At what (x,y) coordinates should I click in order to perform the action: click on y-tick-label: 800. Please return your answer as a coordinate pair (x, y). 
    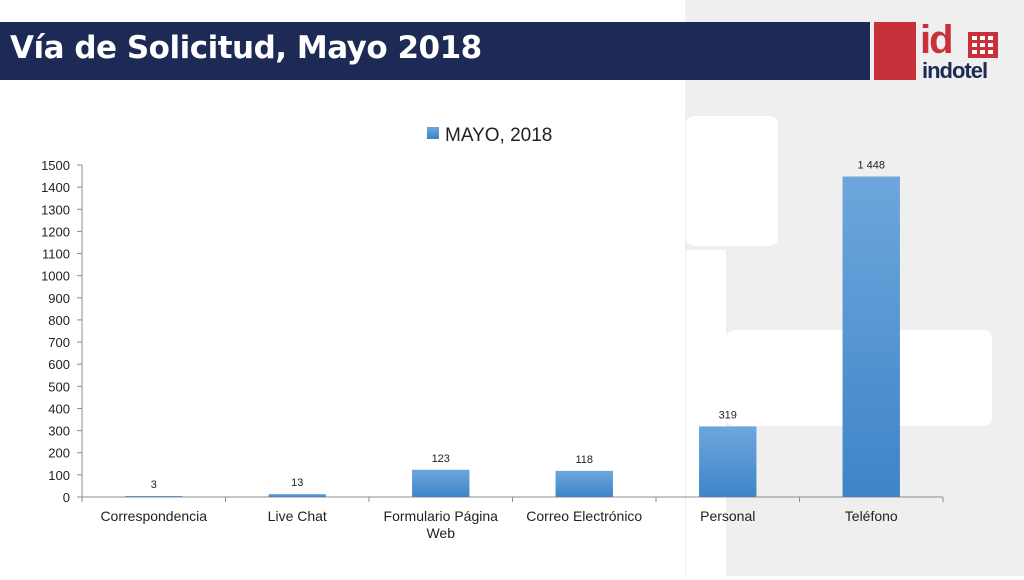
    Looking at the image, I should click on (59, 320).